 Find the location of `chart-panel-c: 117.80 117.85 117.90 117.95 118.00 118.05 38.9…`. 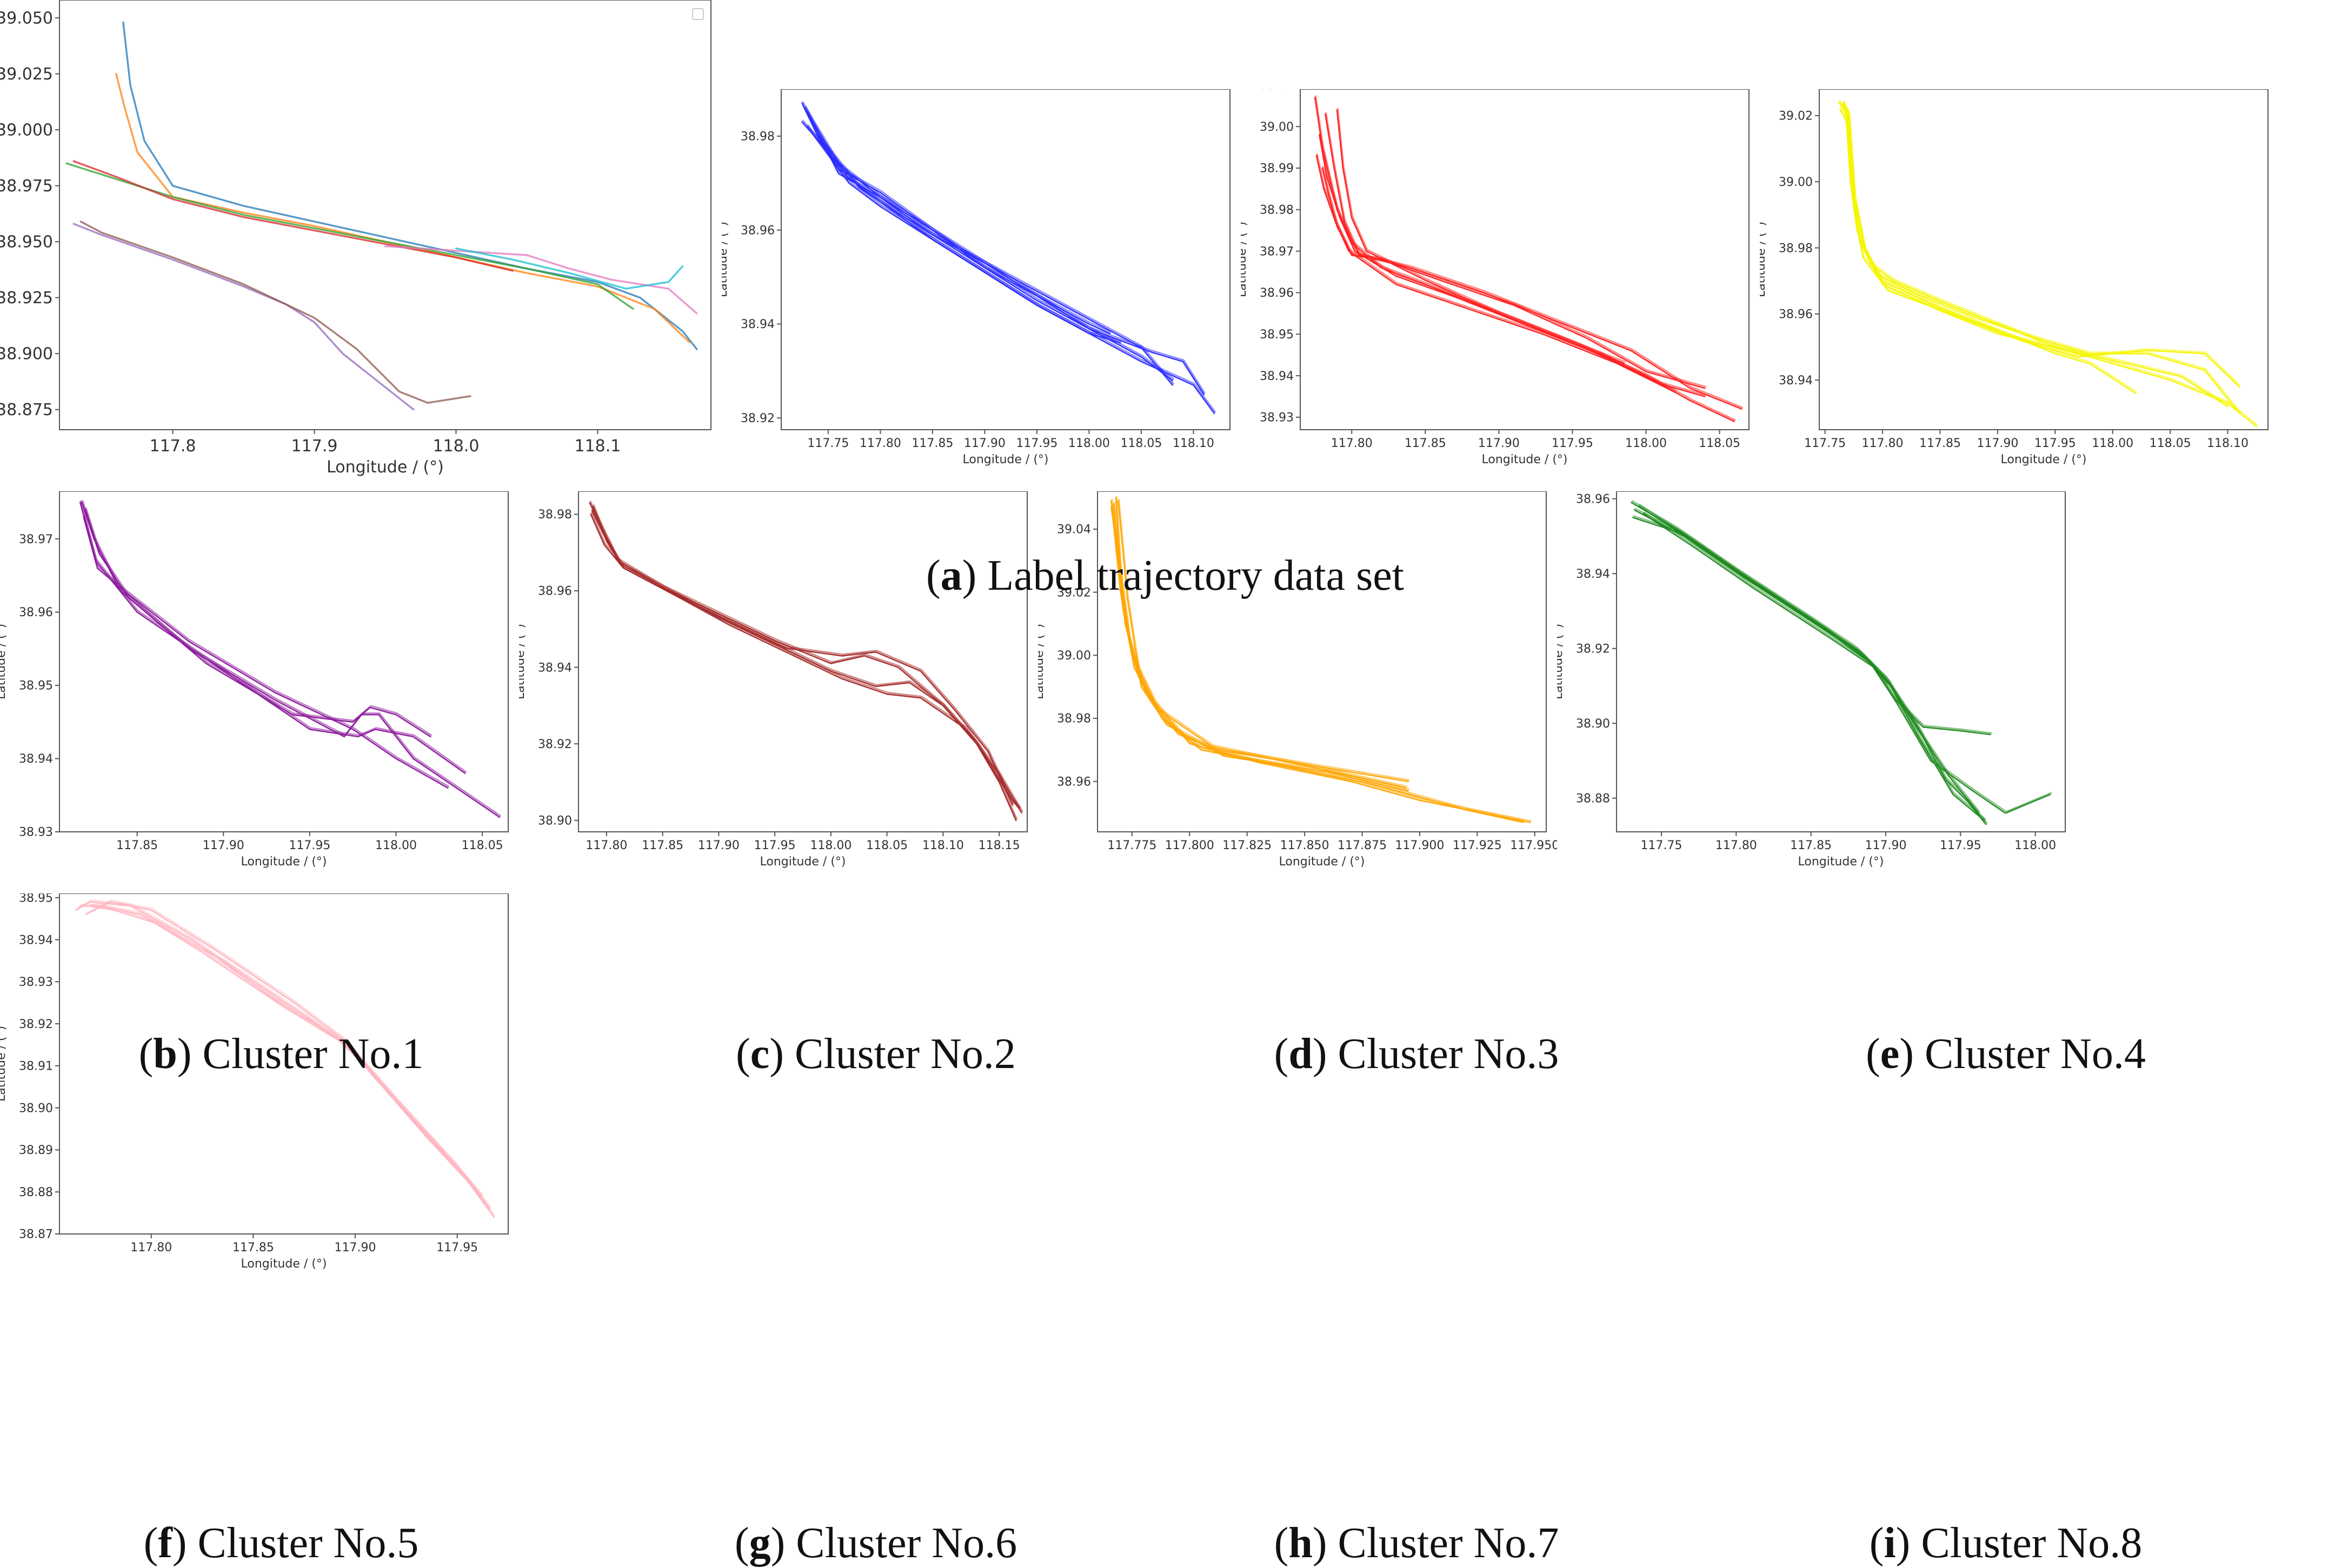

chart-panel-c: 117.80 117.85 117.90 117.95 118.00 118.05 38.9… is located at coordinates (1492, 273).